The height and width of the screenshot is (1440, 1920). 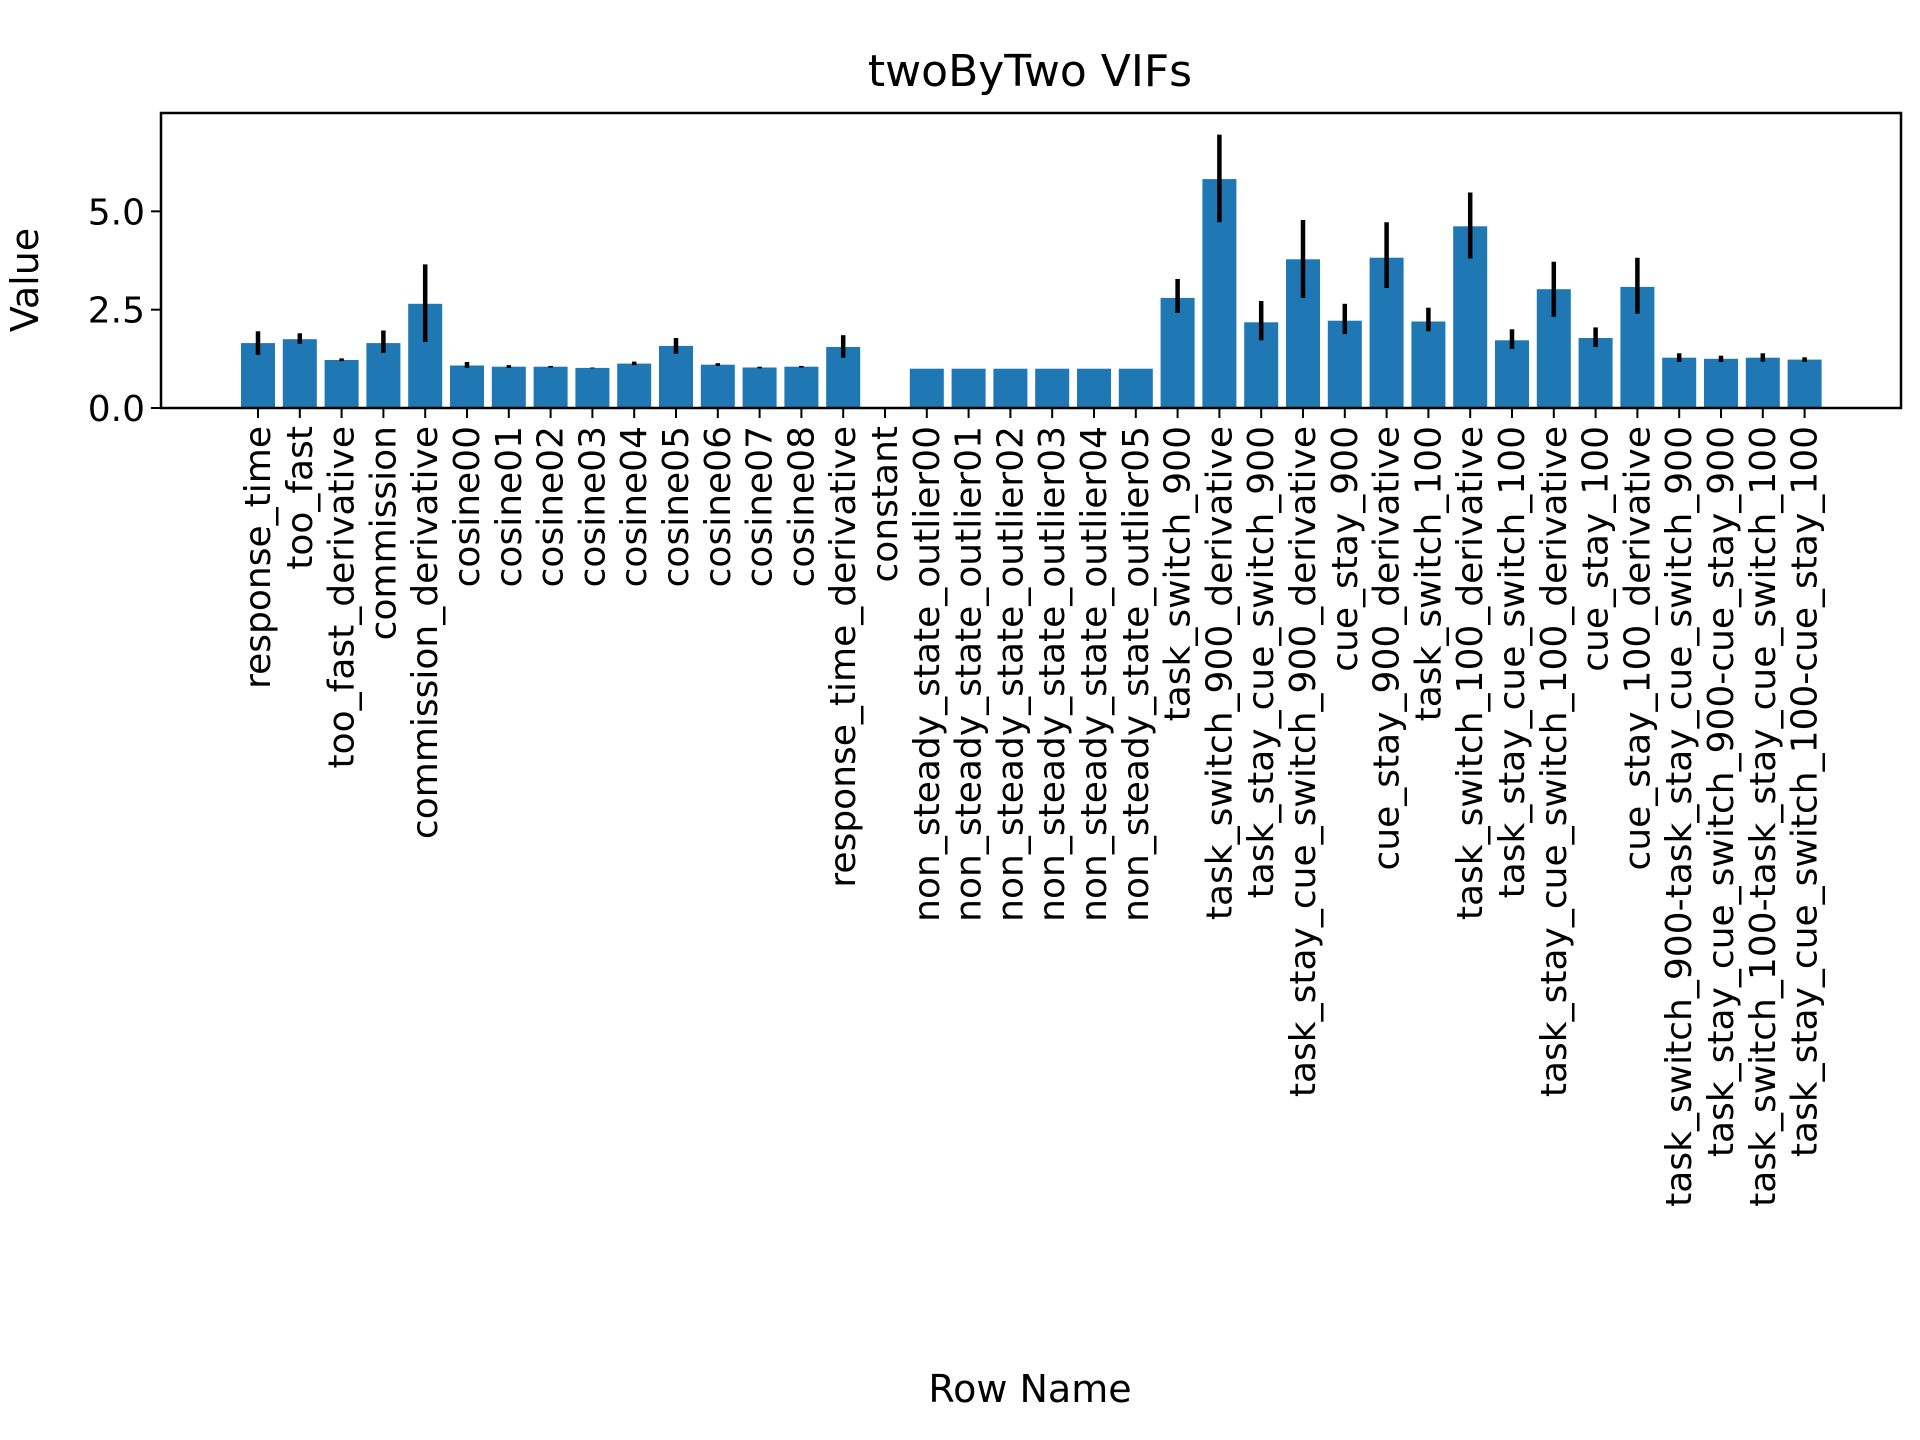 I want to click on x-tick-label: task_stay_cue_switch_100-cue_stay_100, so click(x=1805, y=791).